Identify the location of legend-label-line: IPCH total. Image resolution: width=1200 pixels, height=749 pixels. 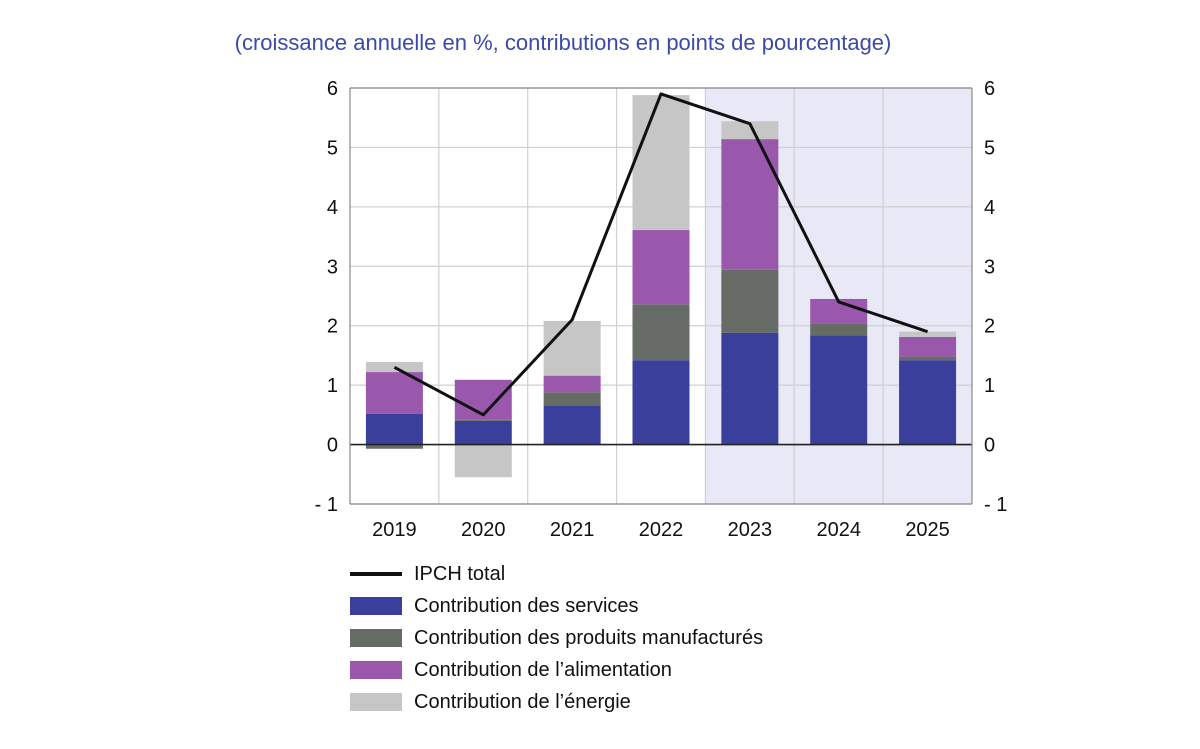
(460, 573).